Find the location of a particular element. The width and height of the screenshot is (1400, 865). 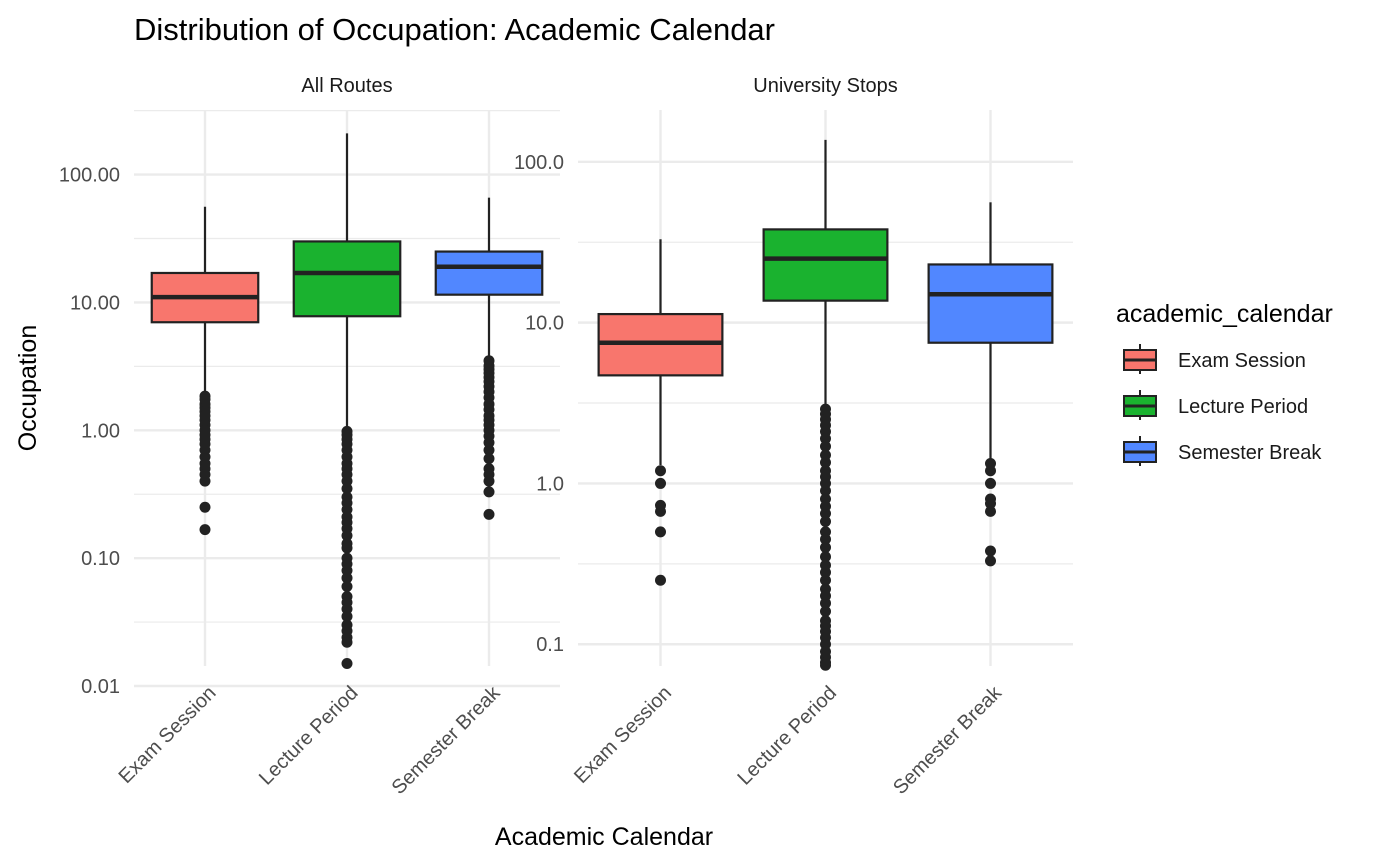

y-tick-label: 1.0 is located at coordinates (550, 484).